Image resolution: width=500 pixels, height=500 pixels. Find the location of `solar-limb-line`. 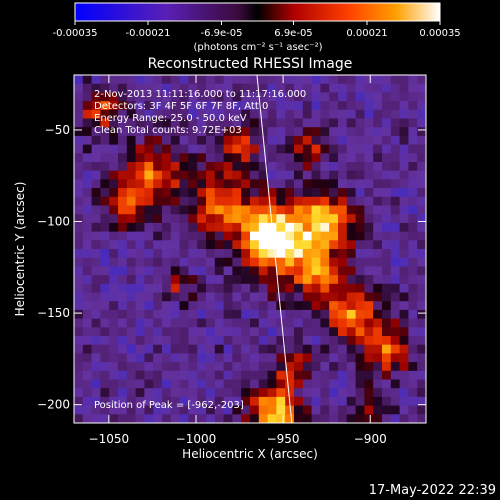

solar-limb-line is located at coordinates (274, 249).